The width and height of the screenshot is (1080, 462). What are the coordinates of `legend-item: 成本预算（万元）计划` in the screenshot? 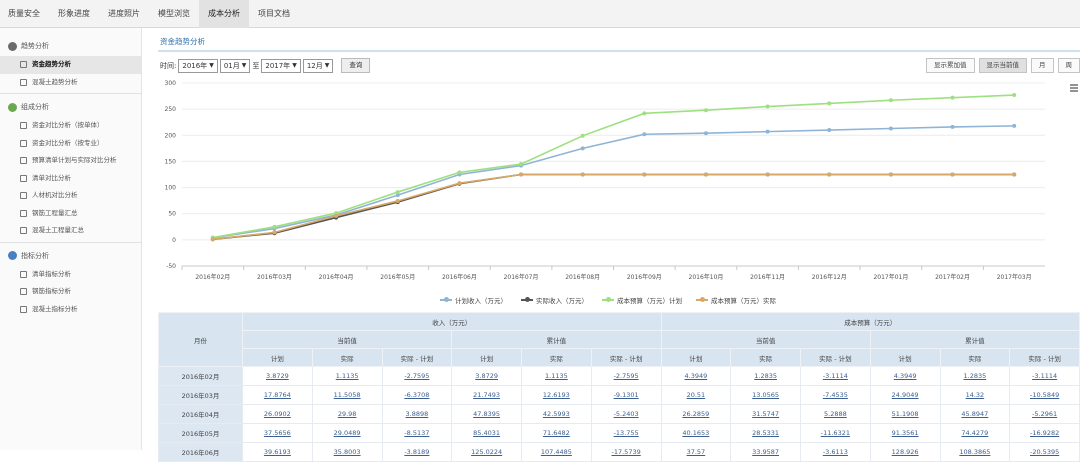 It's located at (642, 300).